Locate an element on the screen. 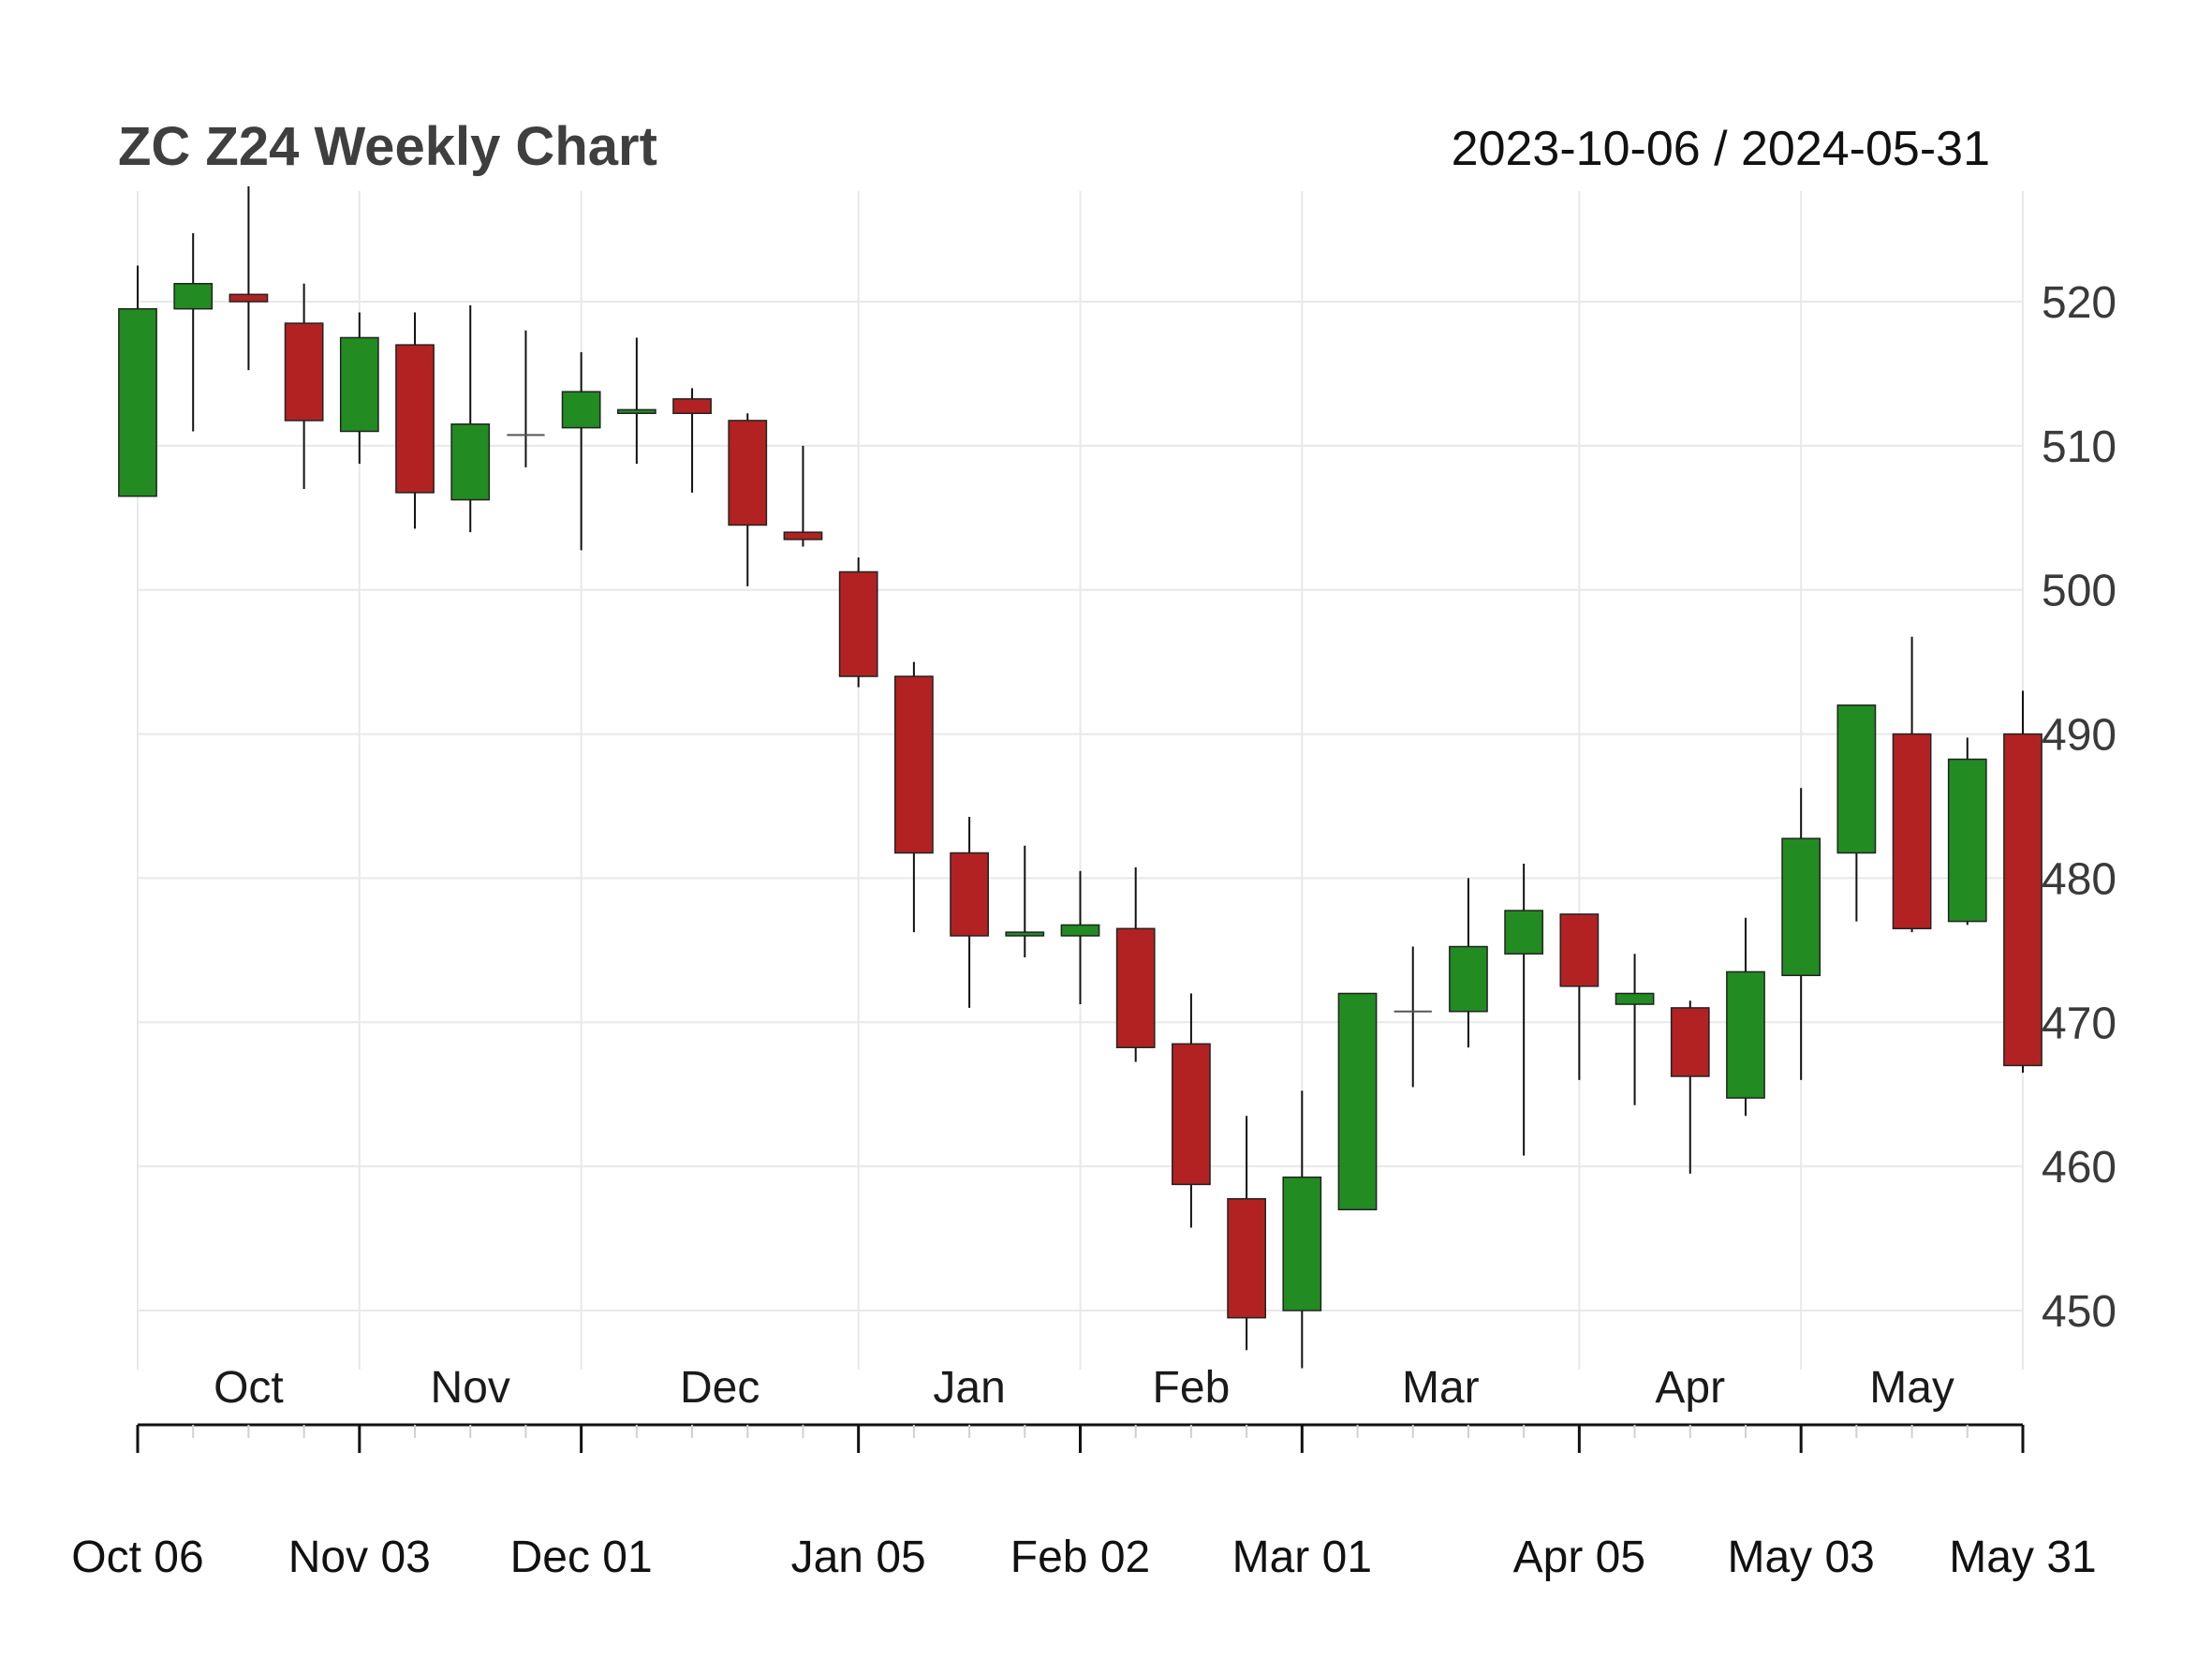 This screenshot has width=2212, height=1659. chart-title: ZC Z24 Weekly Chart is located at coordinates (388, 147).